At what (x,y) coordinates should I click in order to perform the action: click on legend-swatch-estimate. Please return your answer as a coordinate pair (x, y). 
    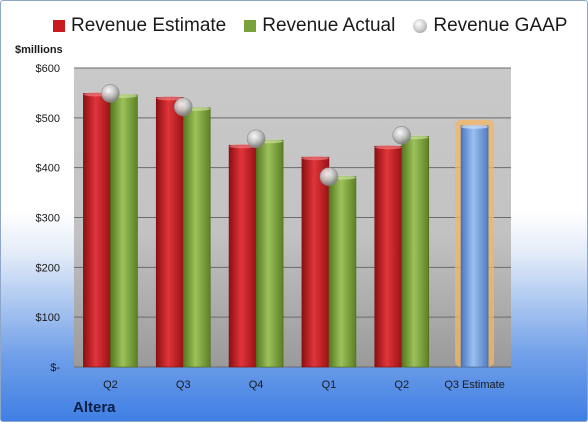
    Looking at the image, I should click on (59, 26).